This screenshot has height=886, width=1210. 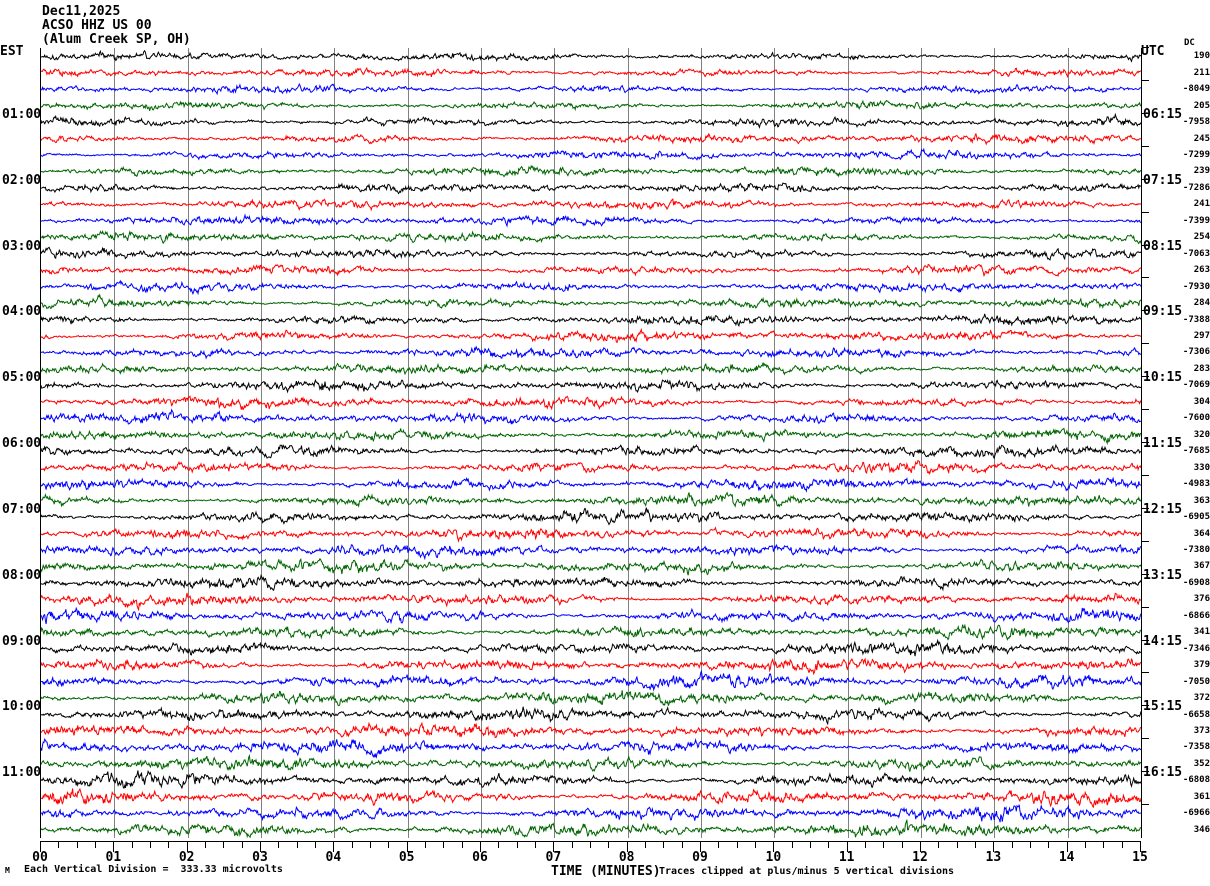 What do you see at coordinates (1201, 72) in the screenshot?
I see `dc-value: 211` at bounding box center [1201, 72].